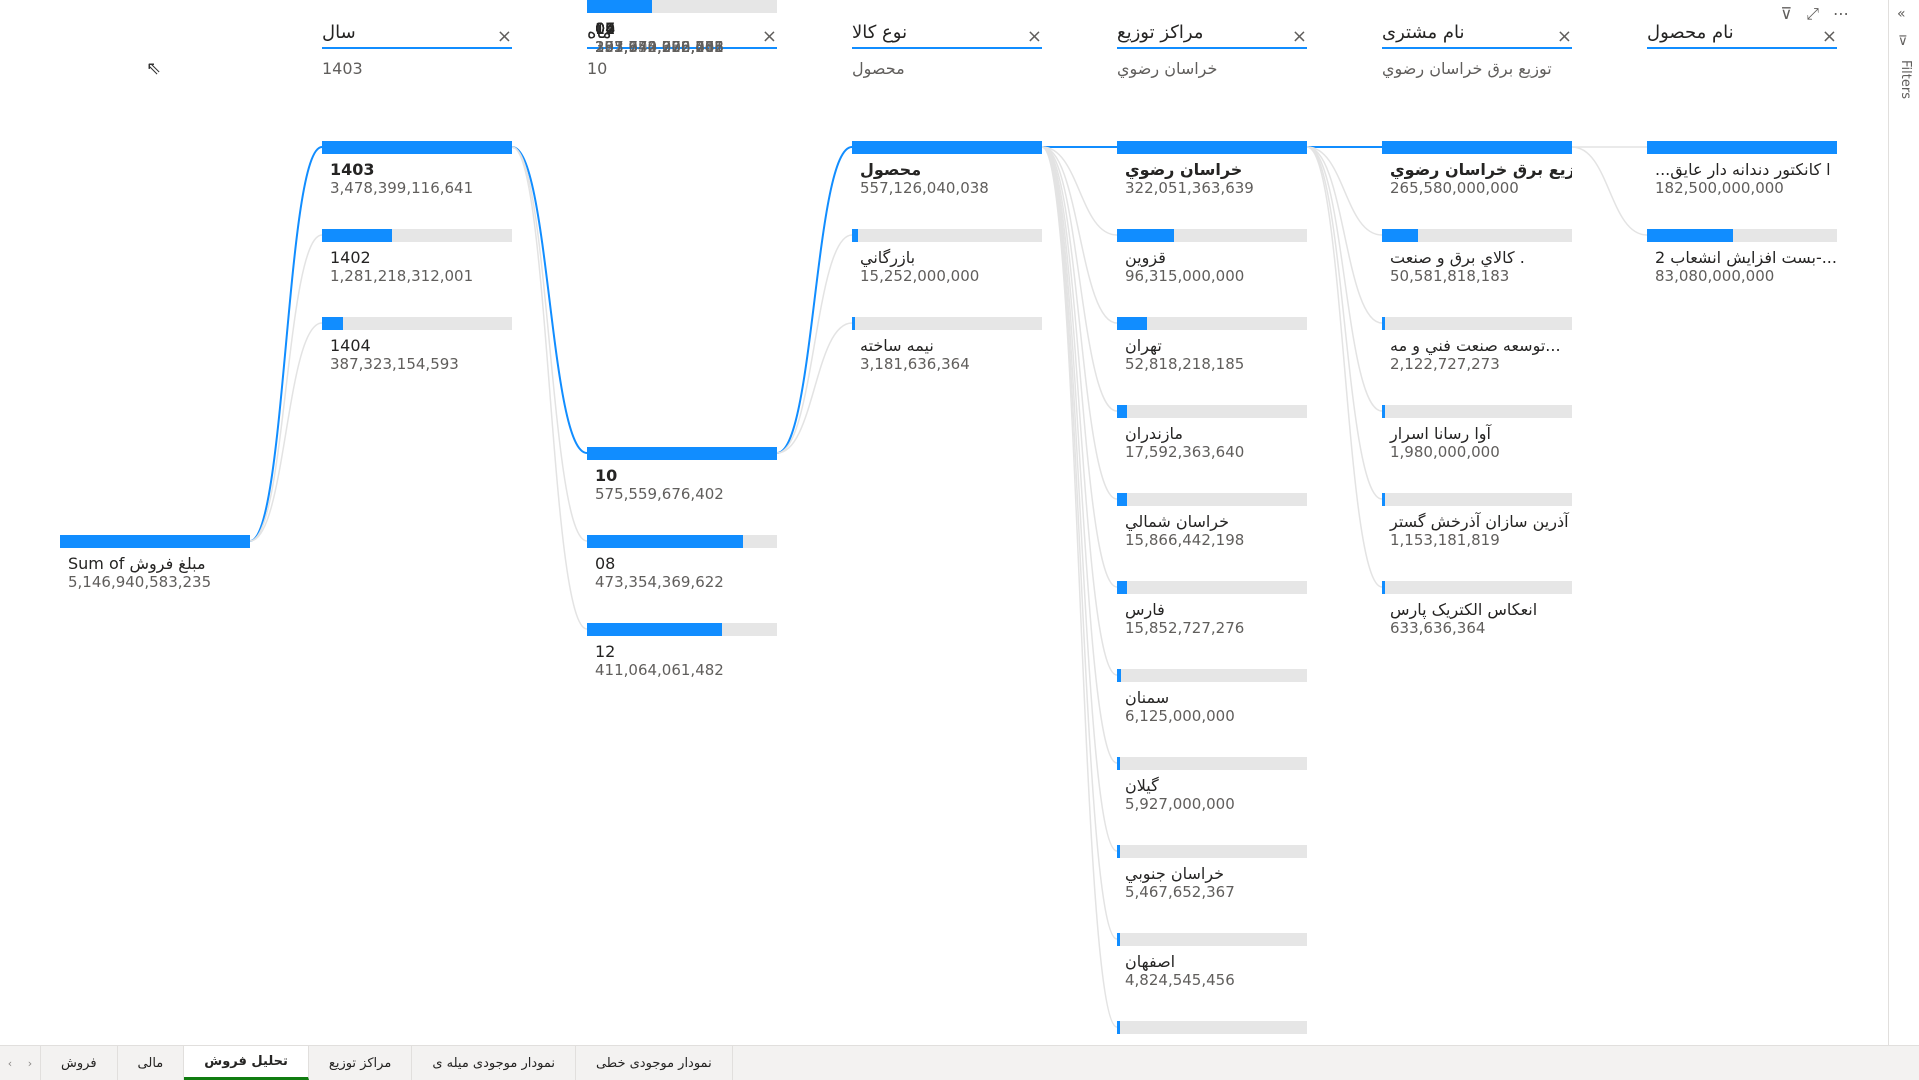 The image size is (1919, 1080). Describe the element at coordinates (682, 475) in the screenshot. I see `tree-node: 10 575,559,676,402` at that location.